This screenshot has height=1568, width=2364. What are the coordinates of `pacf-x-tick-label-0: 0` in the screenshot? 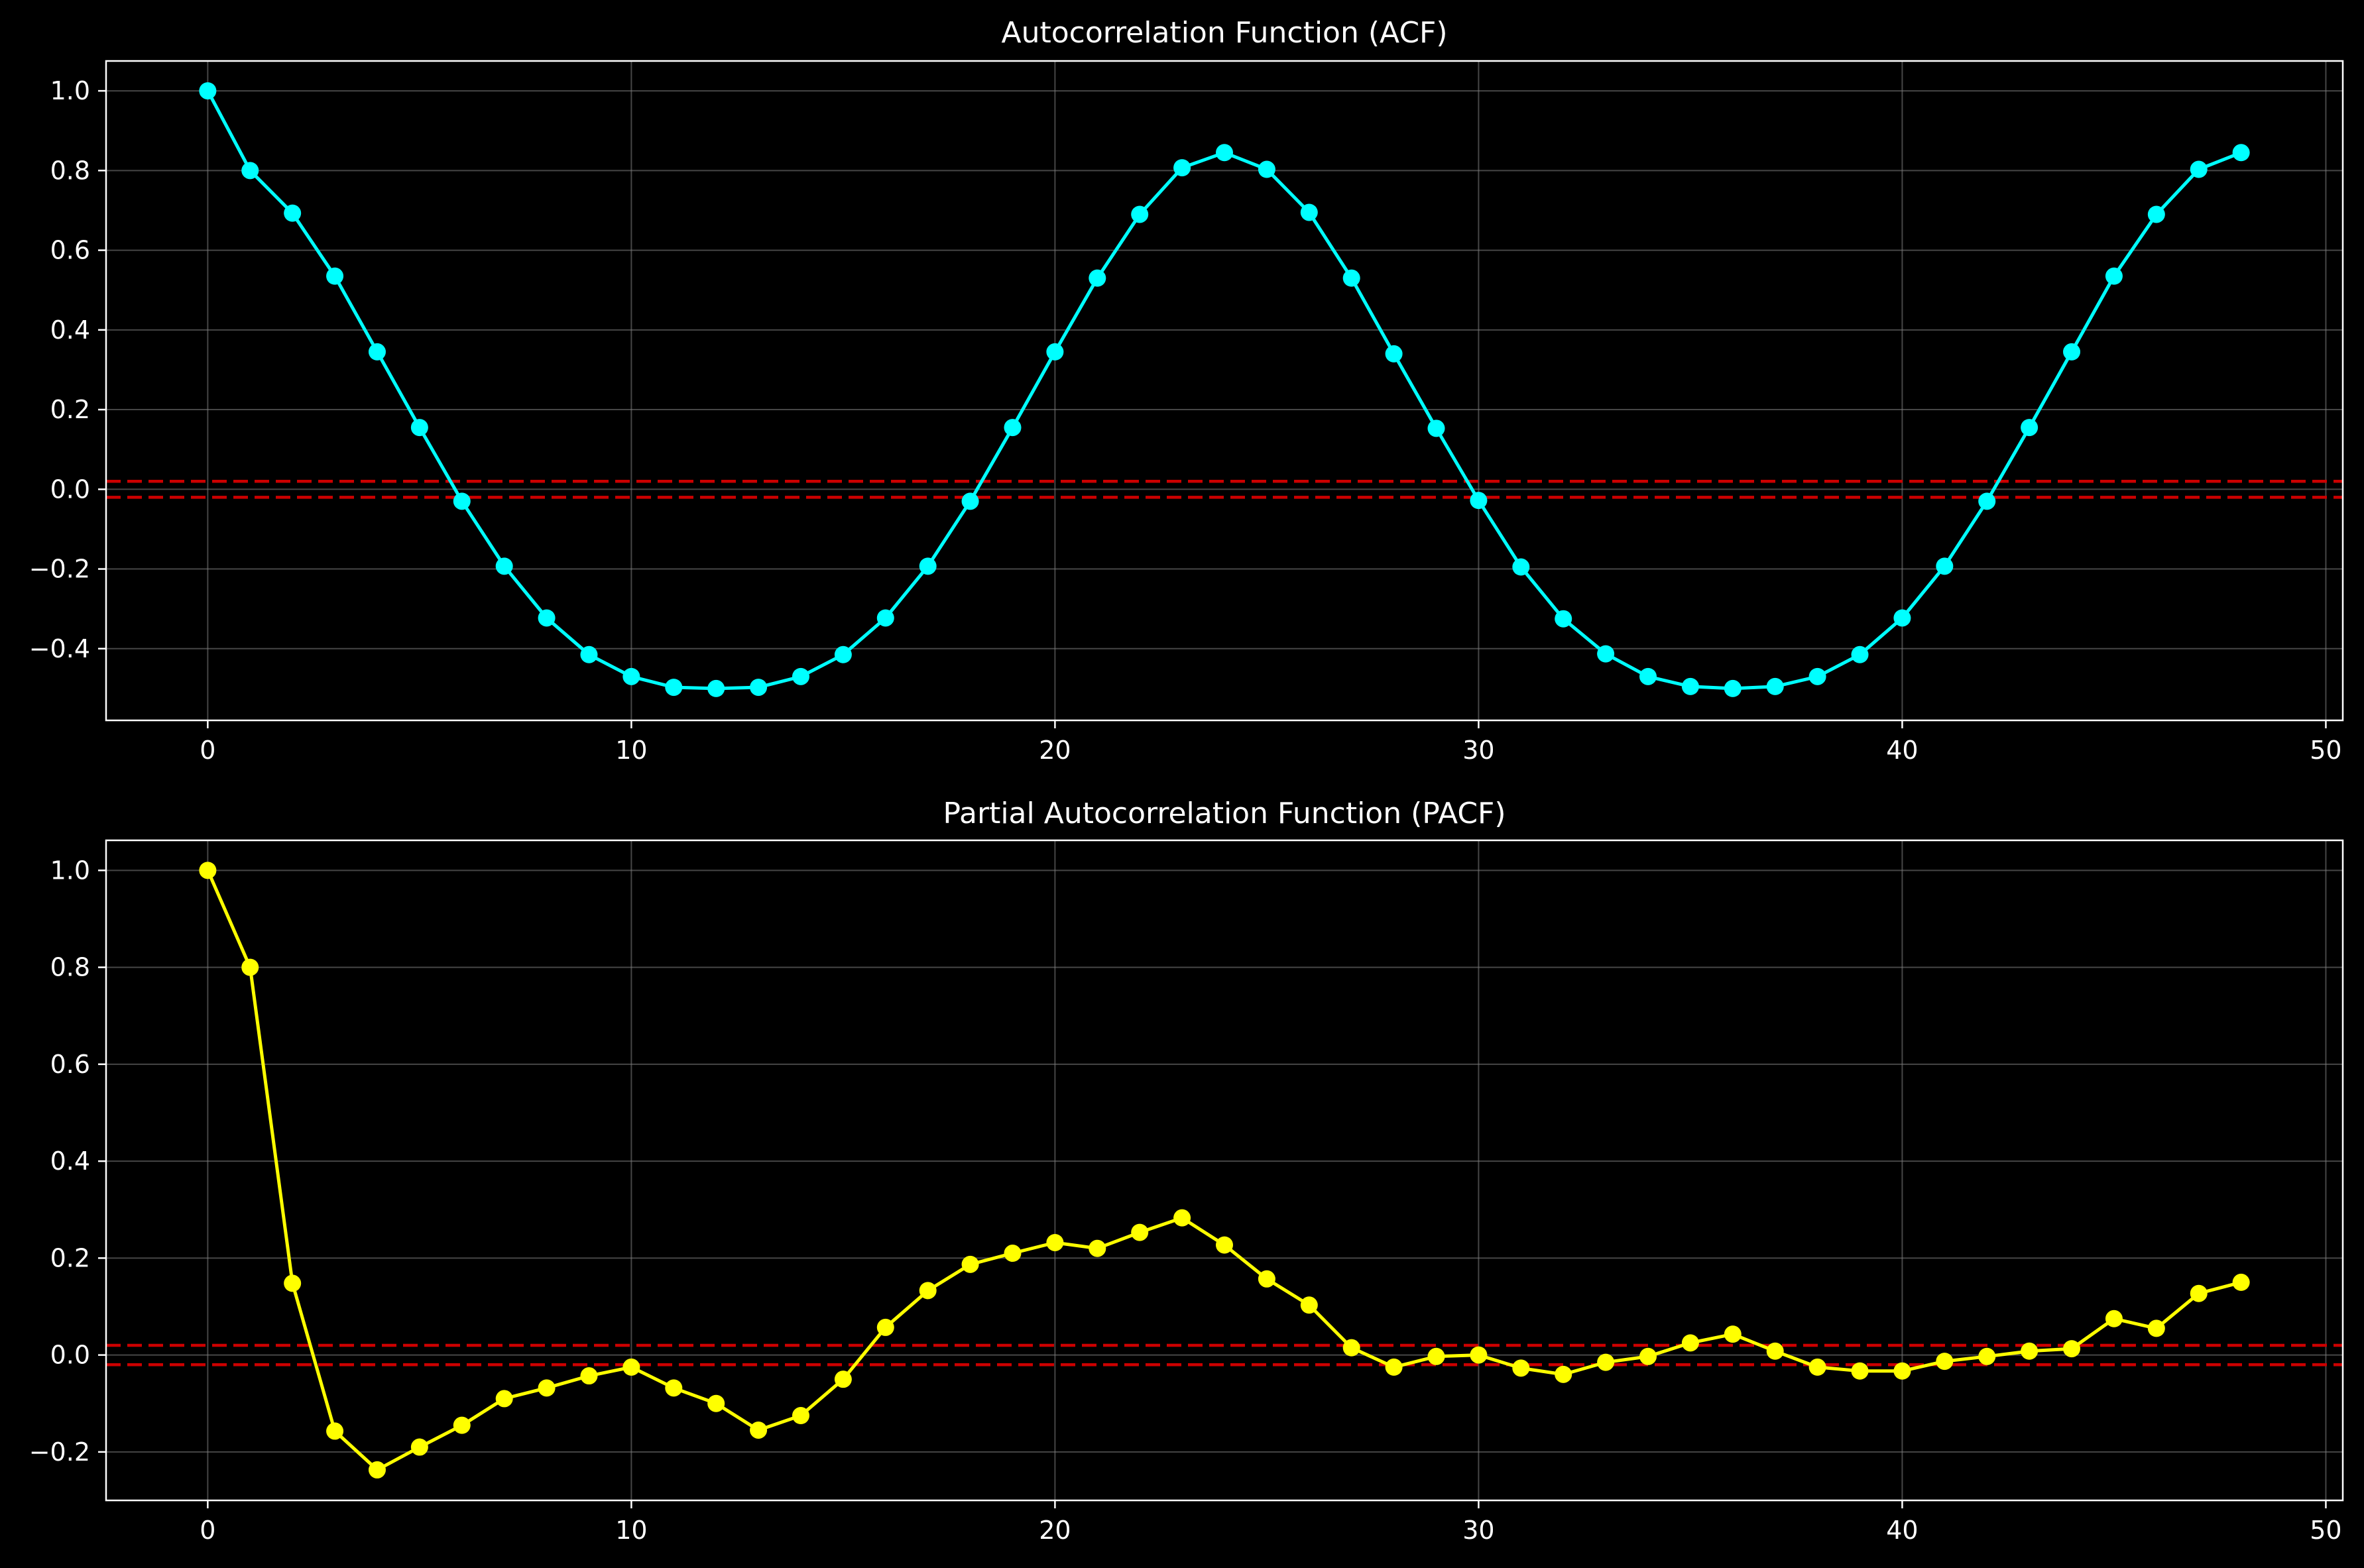 It's located at (207, 1530).